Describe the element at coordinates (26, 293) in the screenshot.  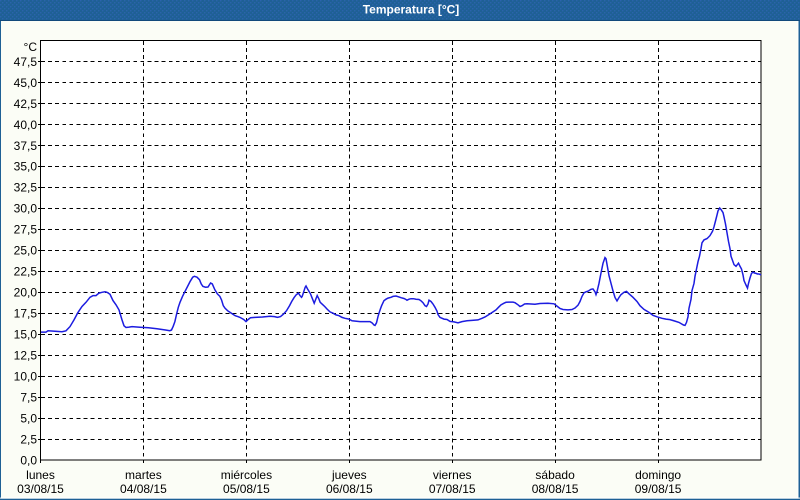
I see `svg-text: 20,0` at that location.